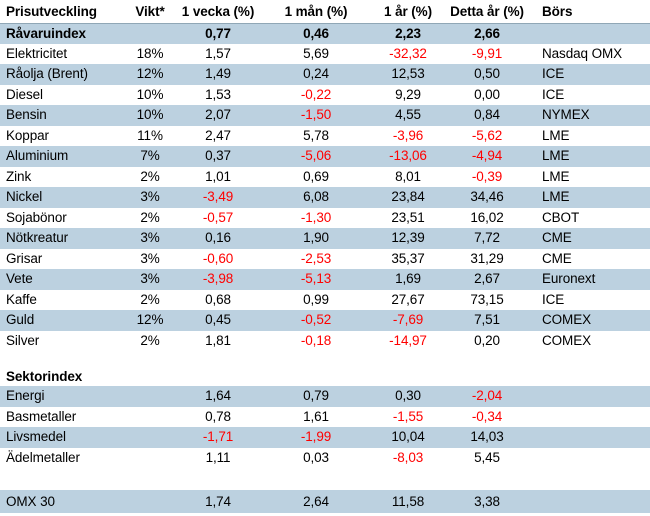 The image size is (650, 516). I want to click on ytd-change-cell: 2,67, so click(487, 278).